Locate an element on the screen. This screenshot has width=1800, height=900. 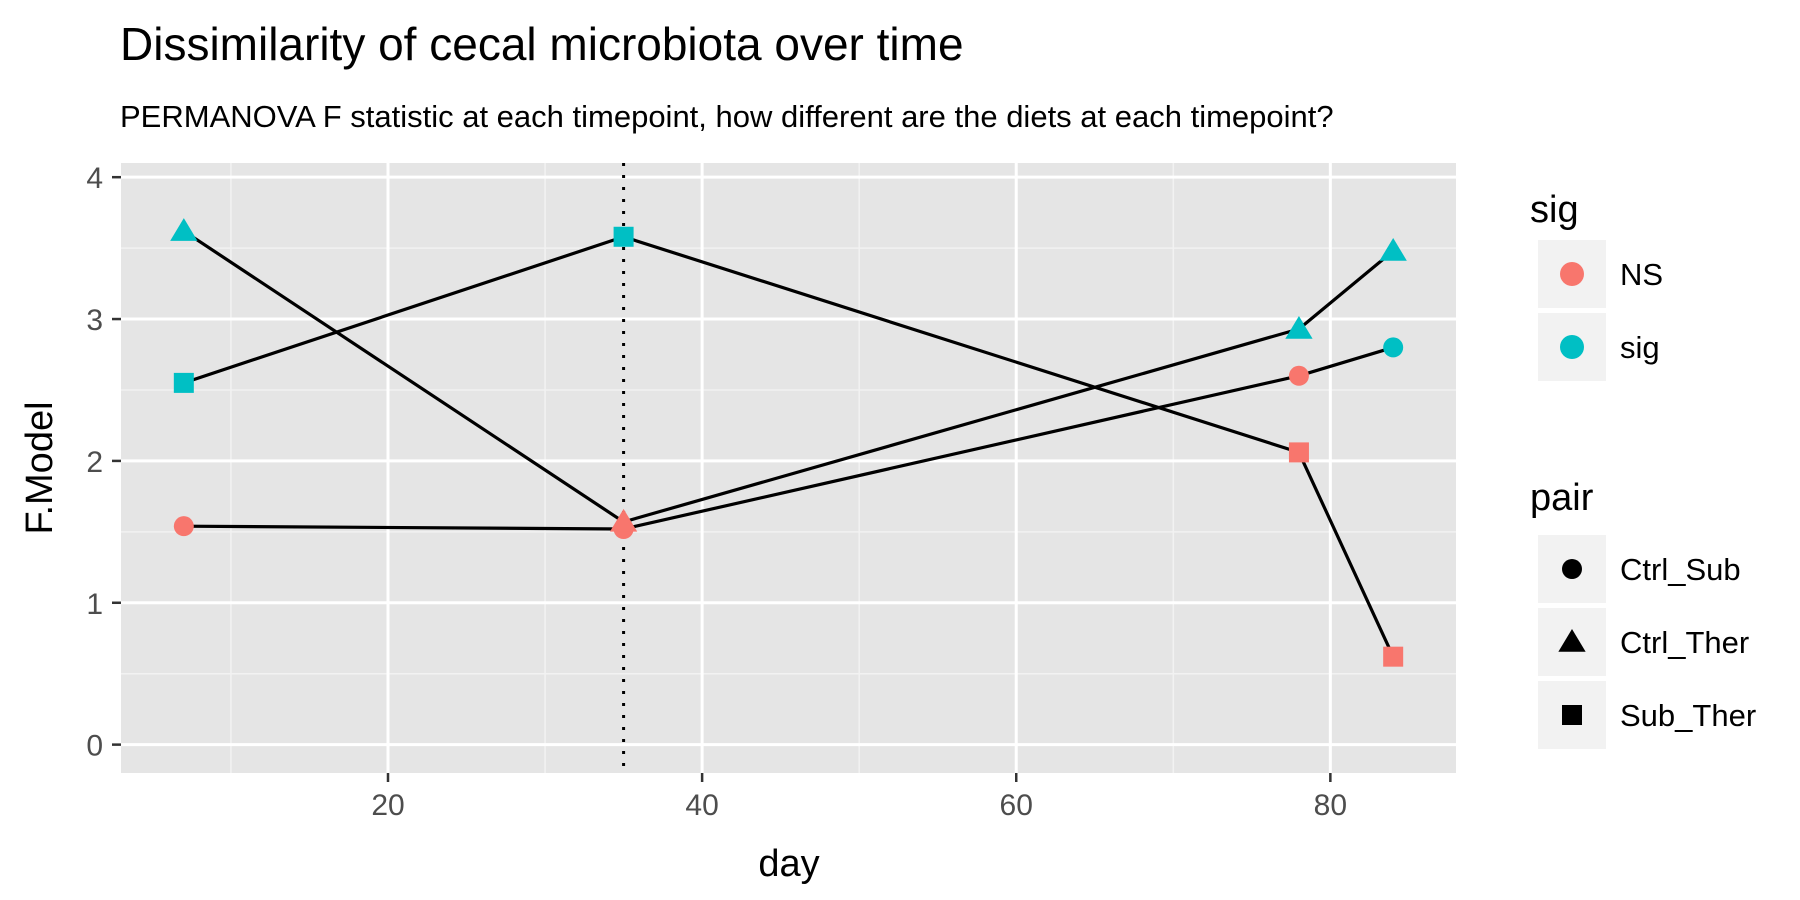
legend-pair-title: pair is located at coordinates (1562, 498).